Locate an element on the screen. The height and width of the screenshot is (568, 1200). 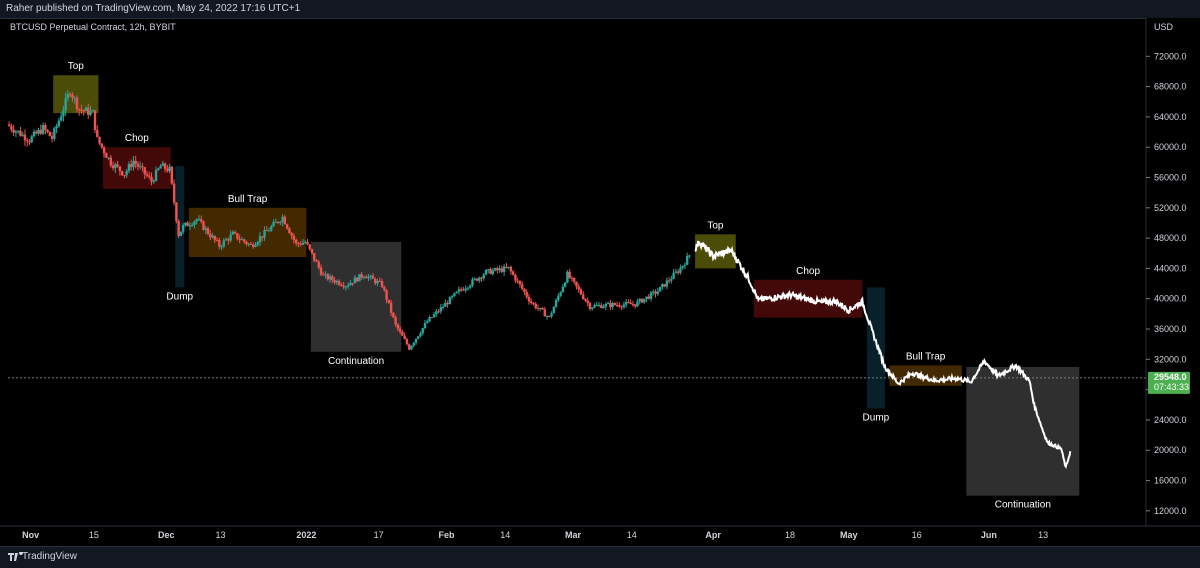
price-tick-6: 48000.0 is located at coordinates (1170, 238).